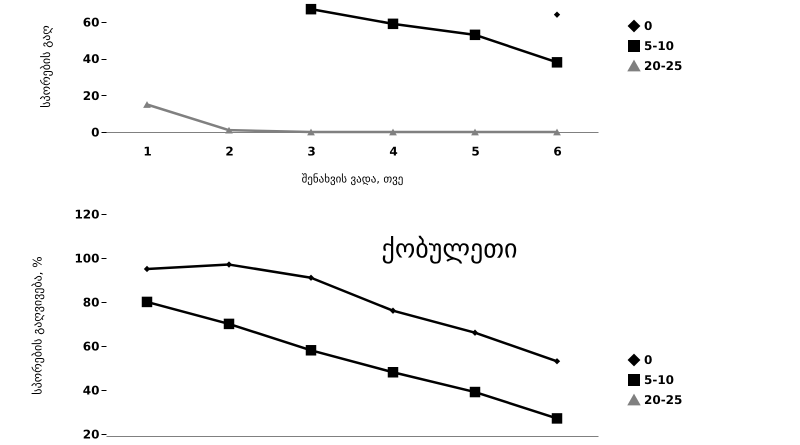  What do you see at coordinates (37, 325) in the screenshot?
I see `y-axis-title: სპორების გაღვივება, %` at bounding box center [37, 325].